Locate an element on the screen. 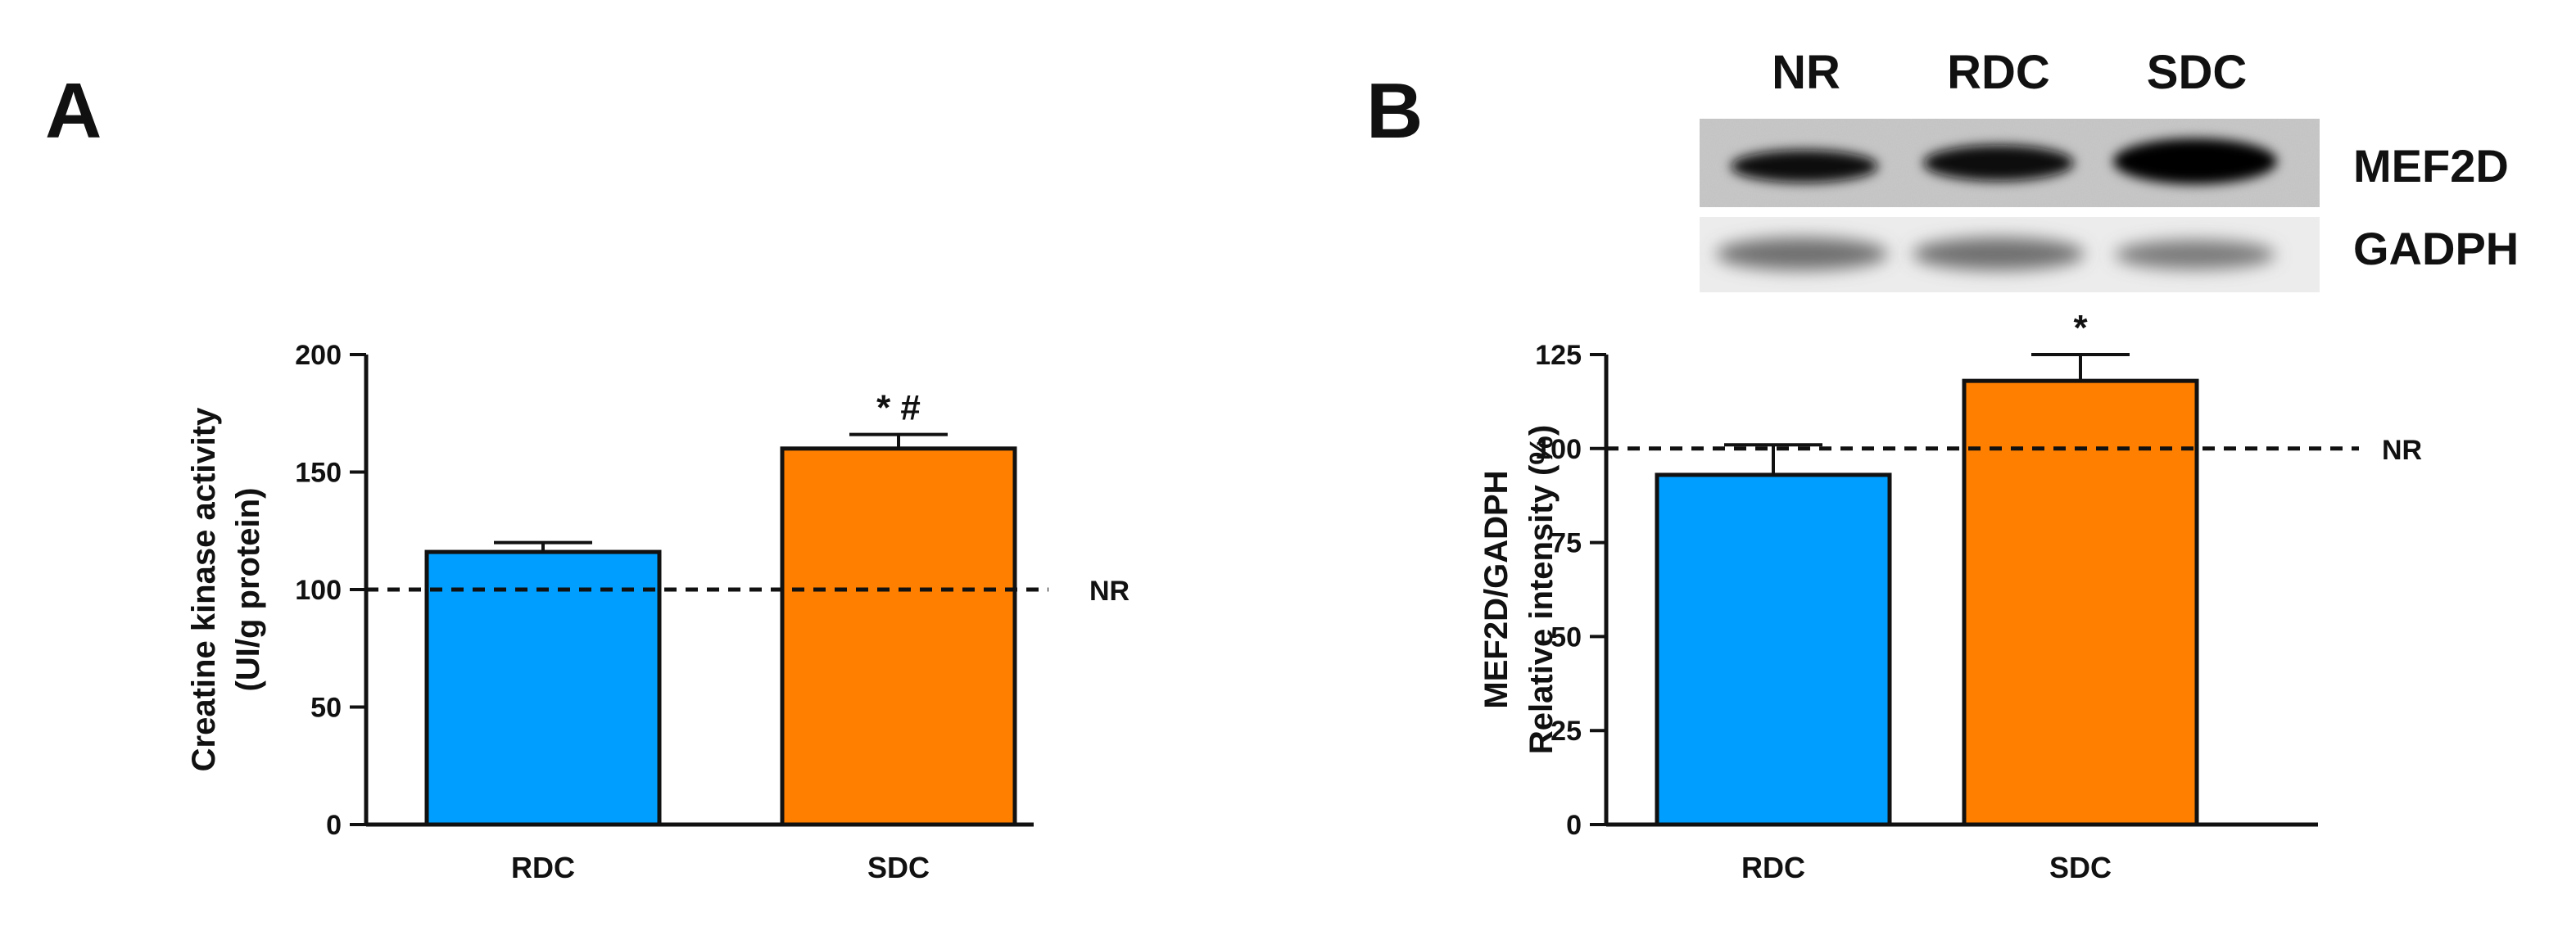 This screenshot has height=940, width=2576. significance-mark-sdc: * # is located at coordinates (898, 408).